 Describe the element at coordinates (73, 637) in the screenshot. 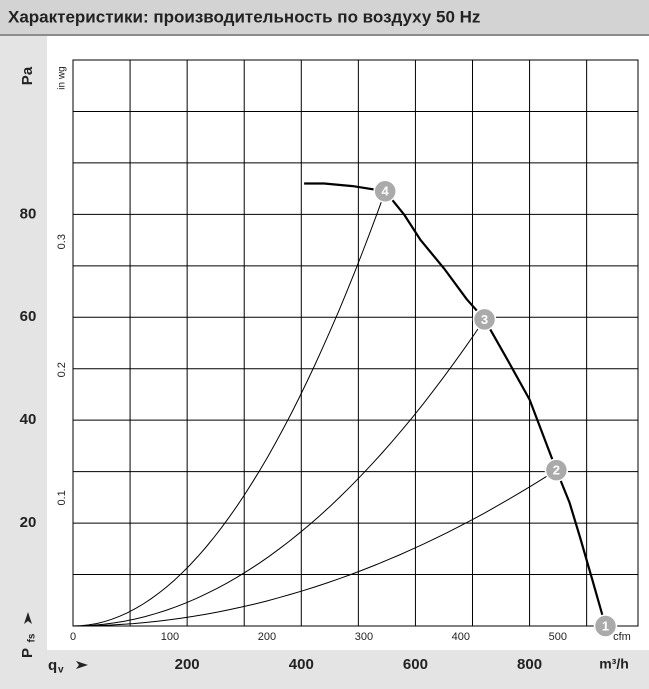

I see `x2-tick-label: 0` at that location.